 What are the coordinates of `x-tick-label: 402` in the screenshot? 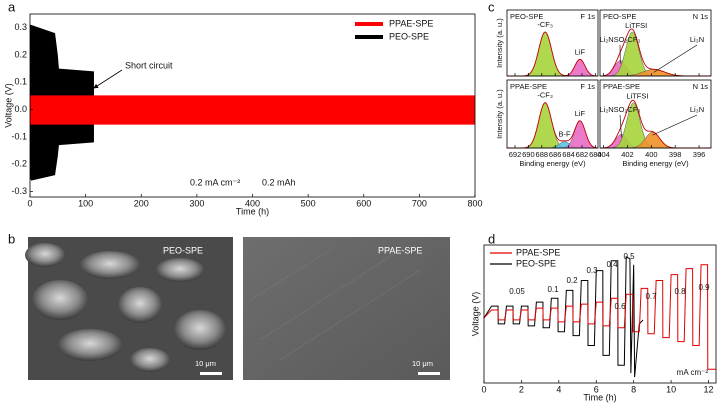 It's located at (627, 154).